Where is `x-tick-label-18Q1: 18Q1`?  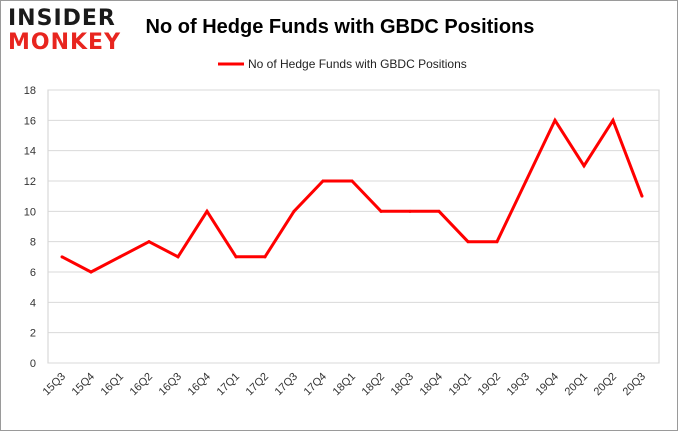
x-tick-label-18Q1: 18Q1 is located at coordinates (345, 385).